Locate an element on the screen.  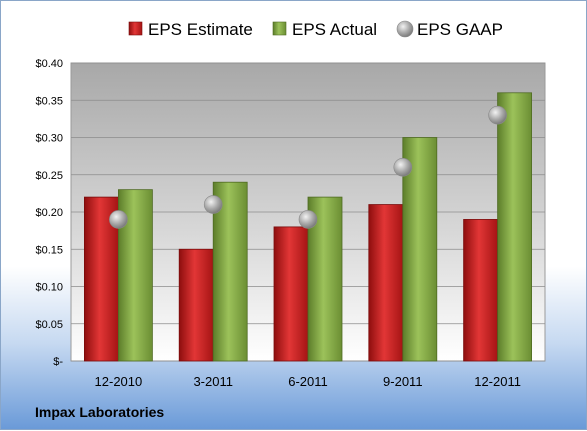
y-tick-label: $0.05 is located at coordinates (49, 325).